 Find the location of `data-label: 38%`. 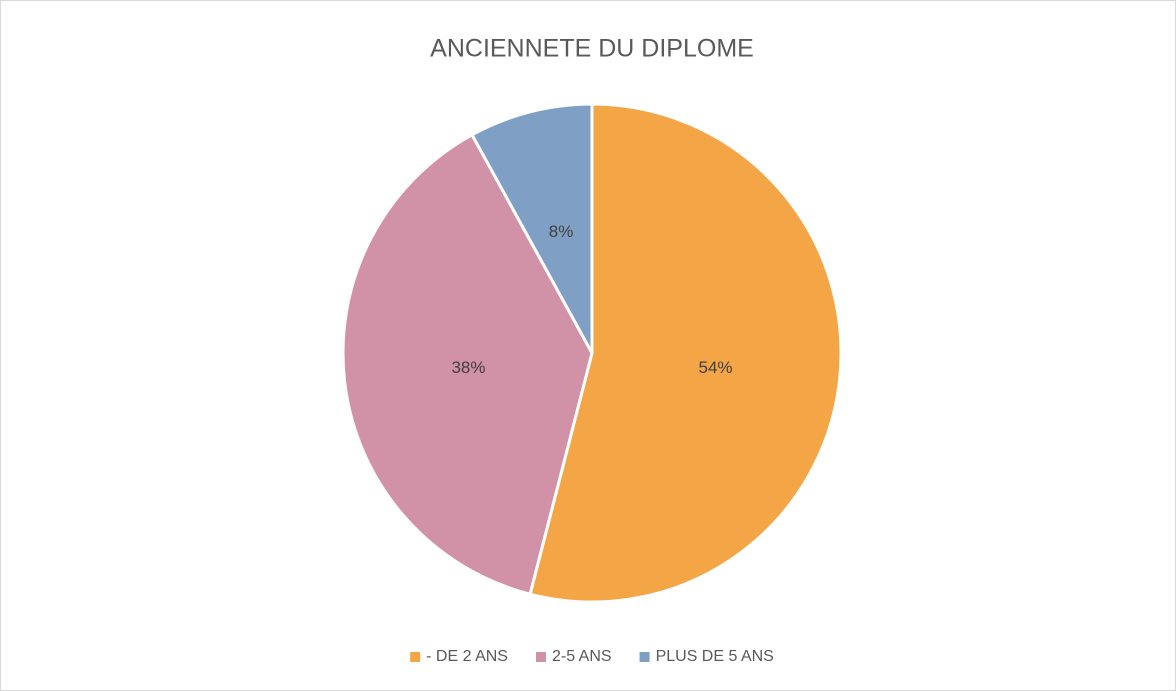

data-label: 38% is located at coordinates (468, 367).